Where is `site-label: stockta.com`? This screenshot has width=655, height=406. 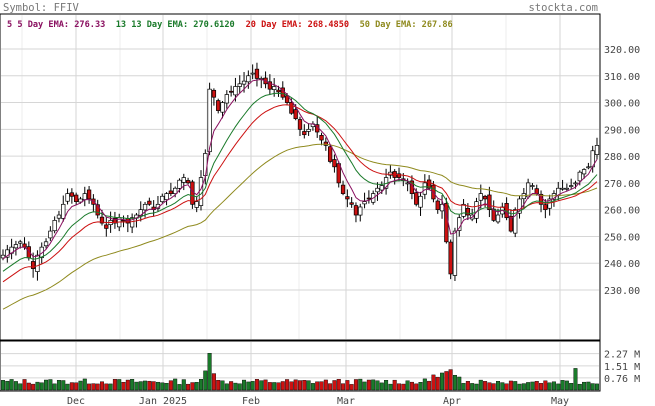
site-label: stockta.com is located at coordinates (563, 8).